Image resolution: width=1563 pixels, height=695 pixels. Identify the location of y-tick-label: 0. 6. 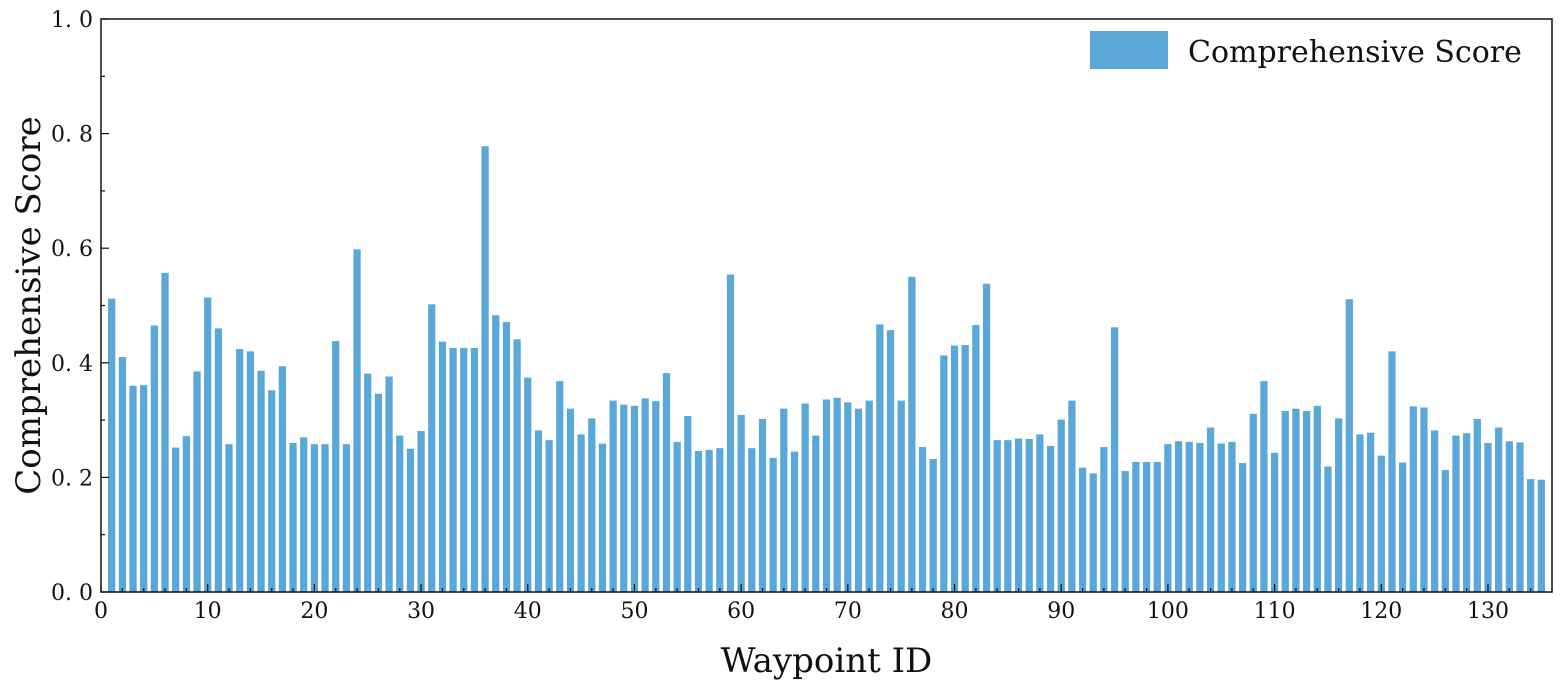
(72, 249).